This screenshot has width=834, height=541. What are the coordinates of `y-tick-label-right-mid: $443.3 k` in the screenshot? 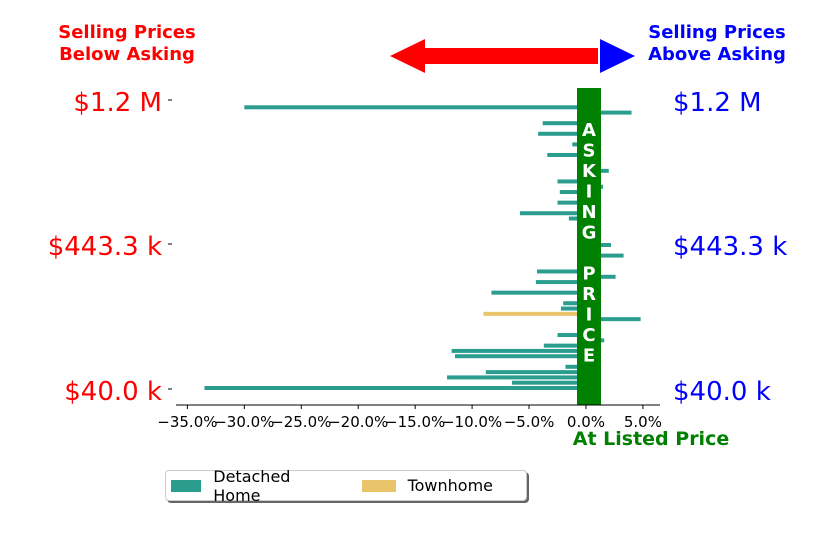 It's located at (730, 247).